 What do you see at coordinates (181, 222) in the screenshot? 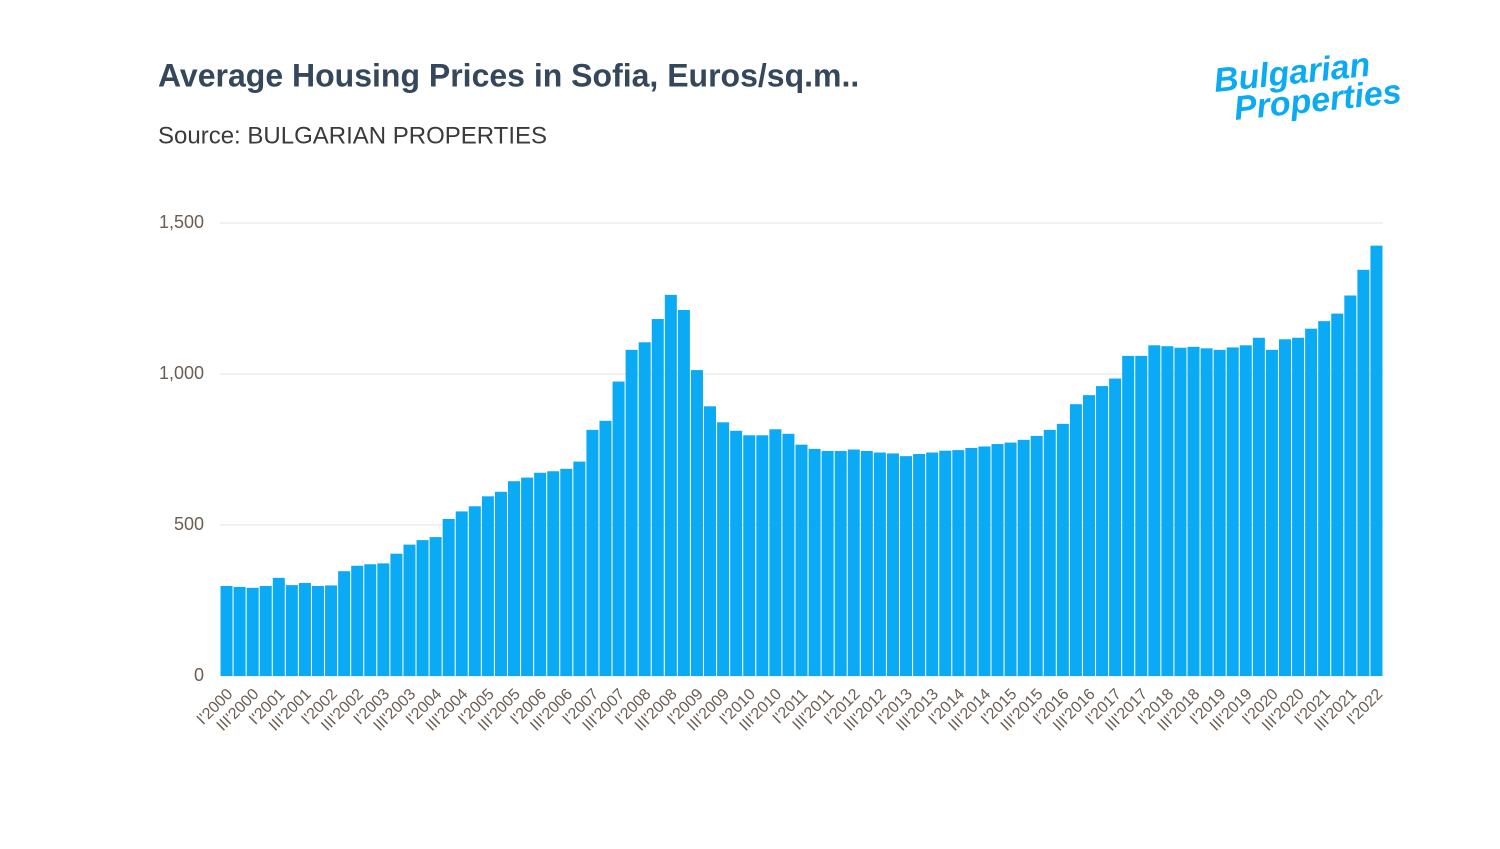
I see `y-tick-label: 1,500` at bounding box center [181, 222].